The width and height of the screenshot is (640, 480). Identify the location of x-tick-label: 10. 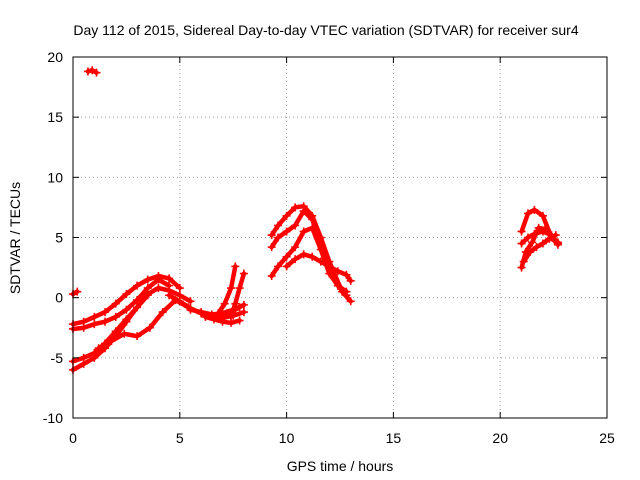
(287, 438).